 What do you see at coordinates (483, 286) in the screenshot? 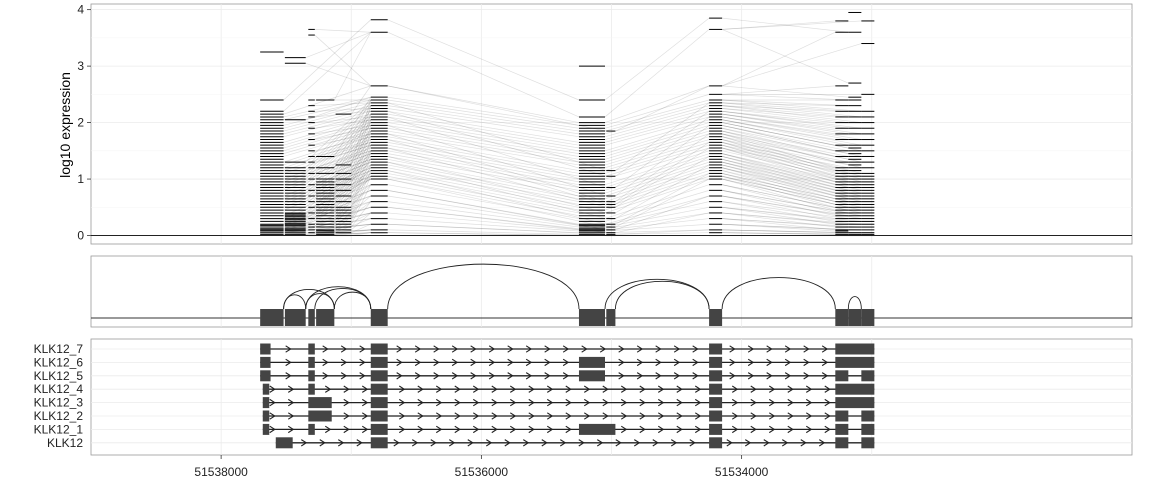
I see `junction-arc` at bounding box center [483, 286].